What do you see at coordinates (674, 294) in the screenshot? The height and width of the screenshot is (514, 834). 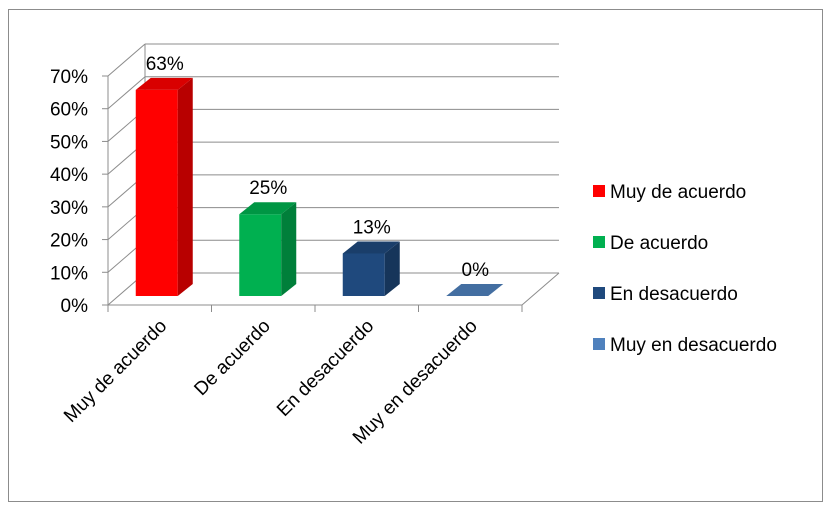 I see `legend-label: En desacuerdo` at bounding box center [674, 294].